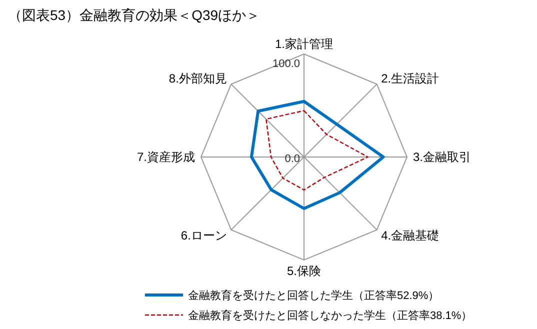 The image size is (537, 329). What do you see at coordinates (134, 15) in the screenshot?
I see `chart-title: （図表53）金融教育の効果＜Q39ほか＞` at bounding box center [134, 15].